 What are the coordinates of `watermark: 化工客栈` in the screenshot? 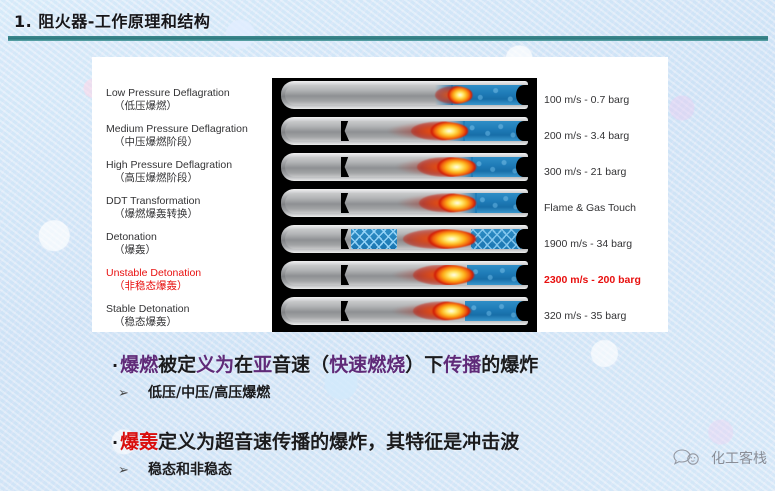 It's located at (719, 458).